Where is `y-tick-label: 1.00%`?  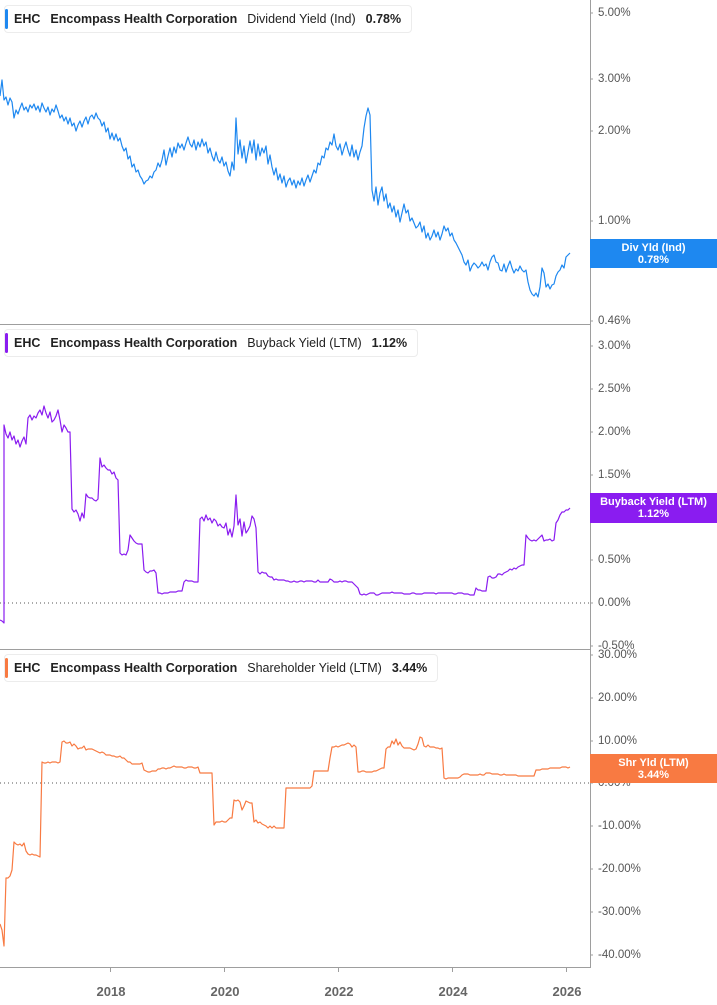 y-tick-label: 1.00% is located at coordinates (614, 221).